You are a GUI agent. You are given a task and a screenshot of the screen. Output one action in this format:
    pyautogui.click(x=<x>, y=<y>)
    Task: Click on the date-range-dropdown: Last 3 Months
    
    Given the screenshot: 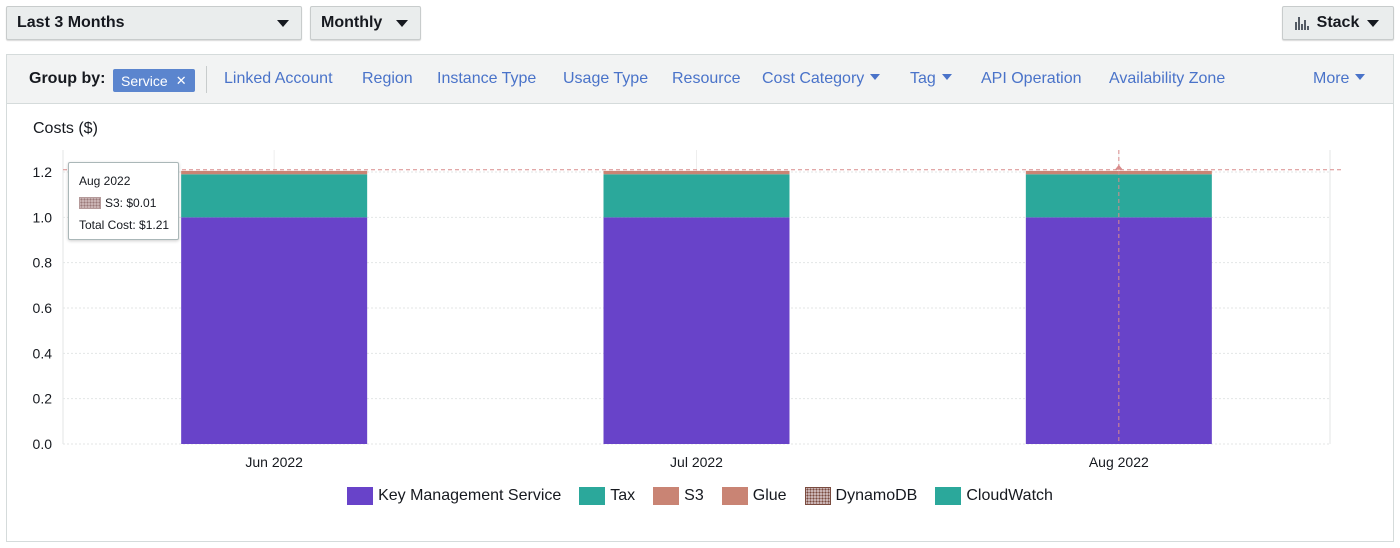 What is the action you would take?
    pyautogui.click(x=154, y=23)
    